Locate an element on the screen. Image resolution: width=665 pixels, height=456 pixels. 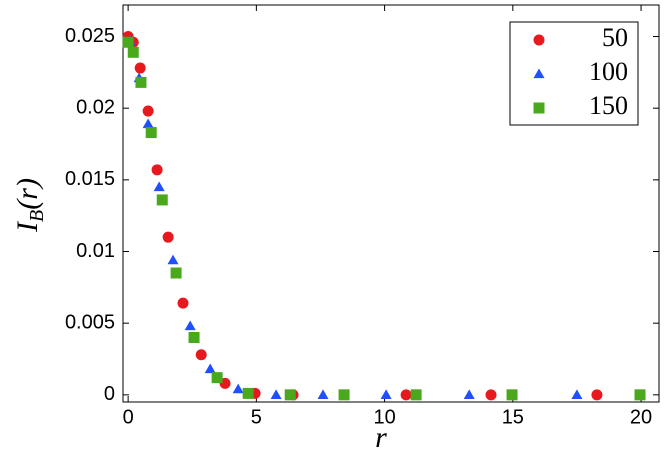
x-tick-label: 20 is located at coordinates (641, 417).